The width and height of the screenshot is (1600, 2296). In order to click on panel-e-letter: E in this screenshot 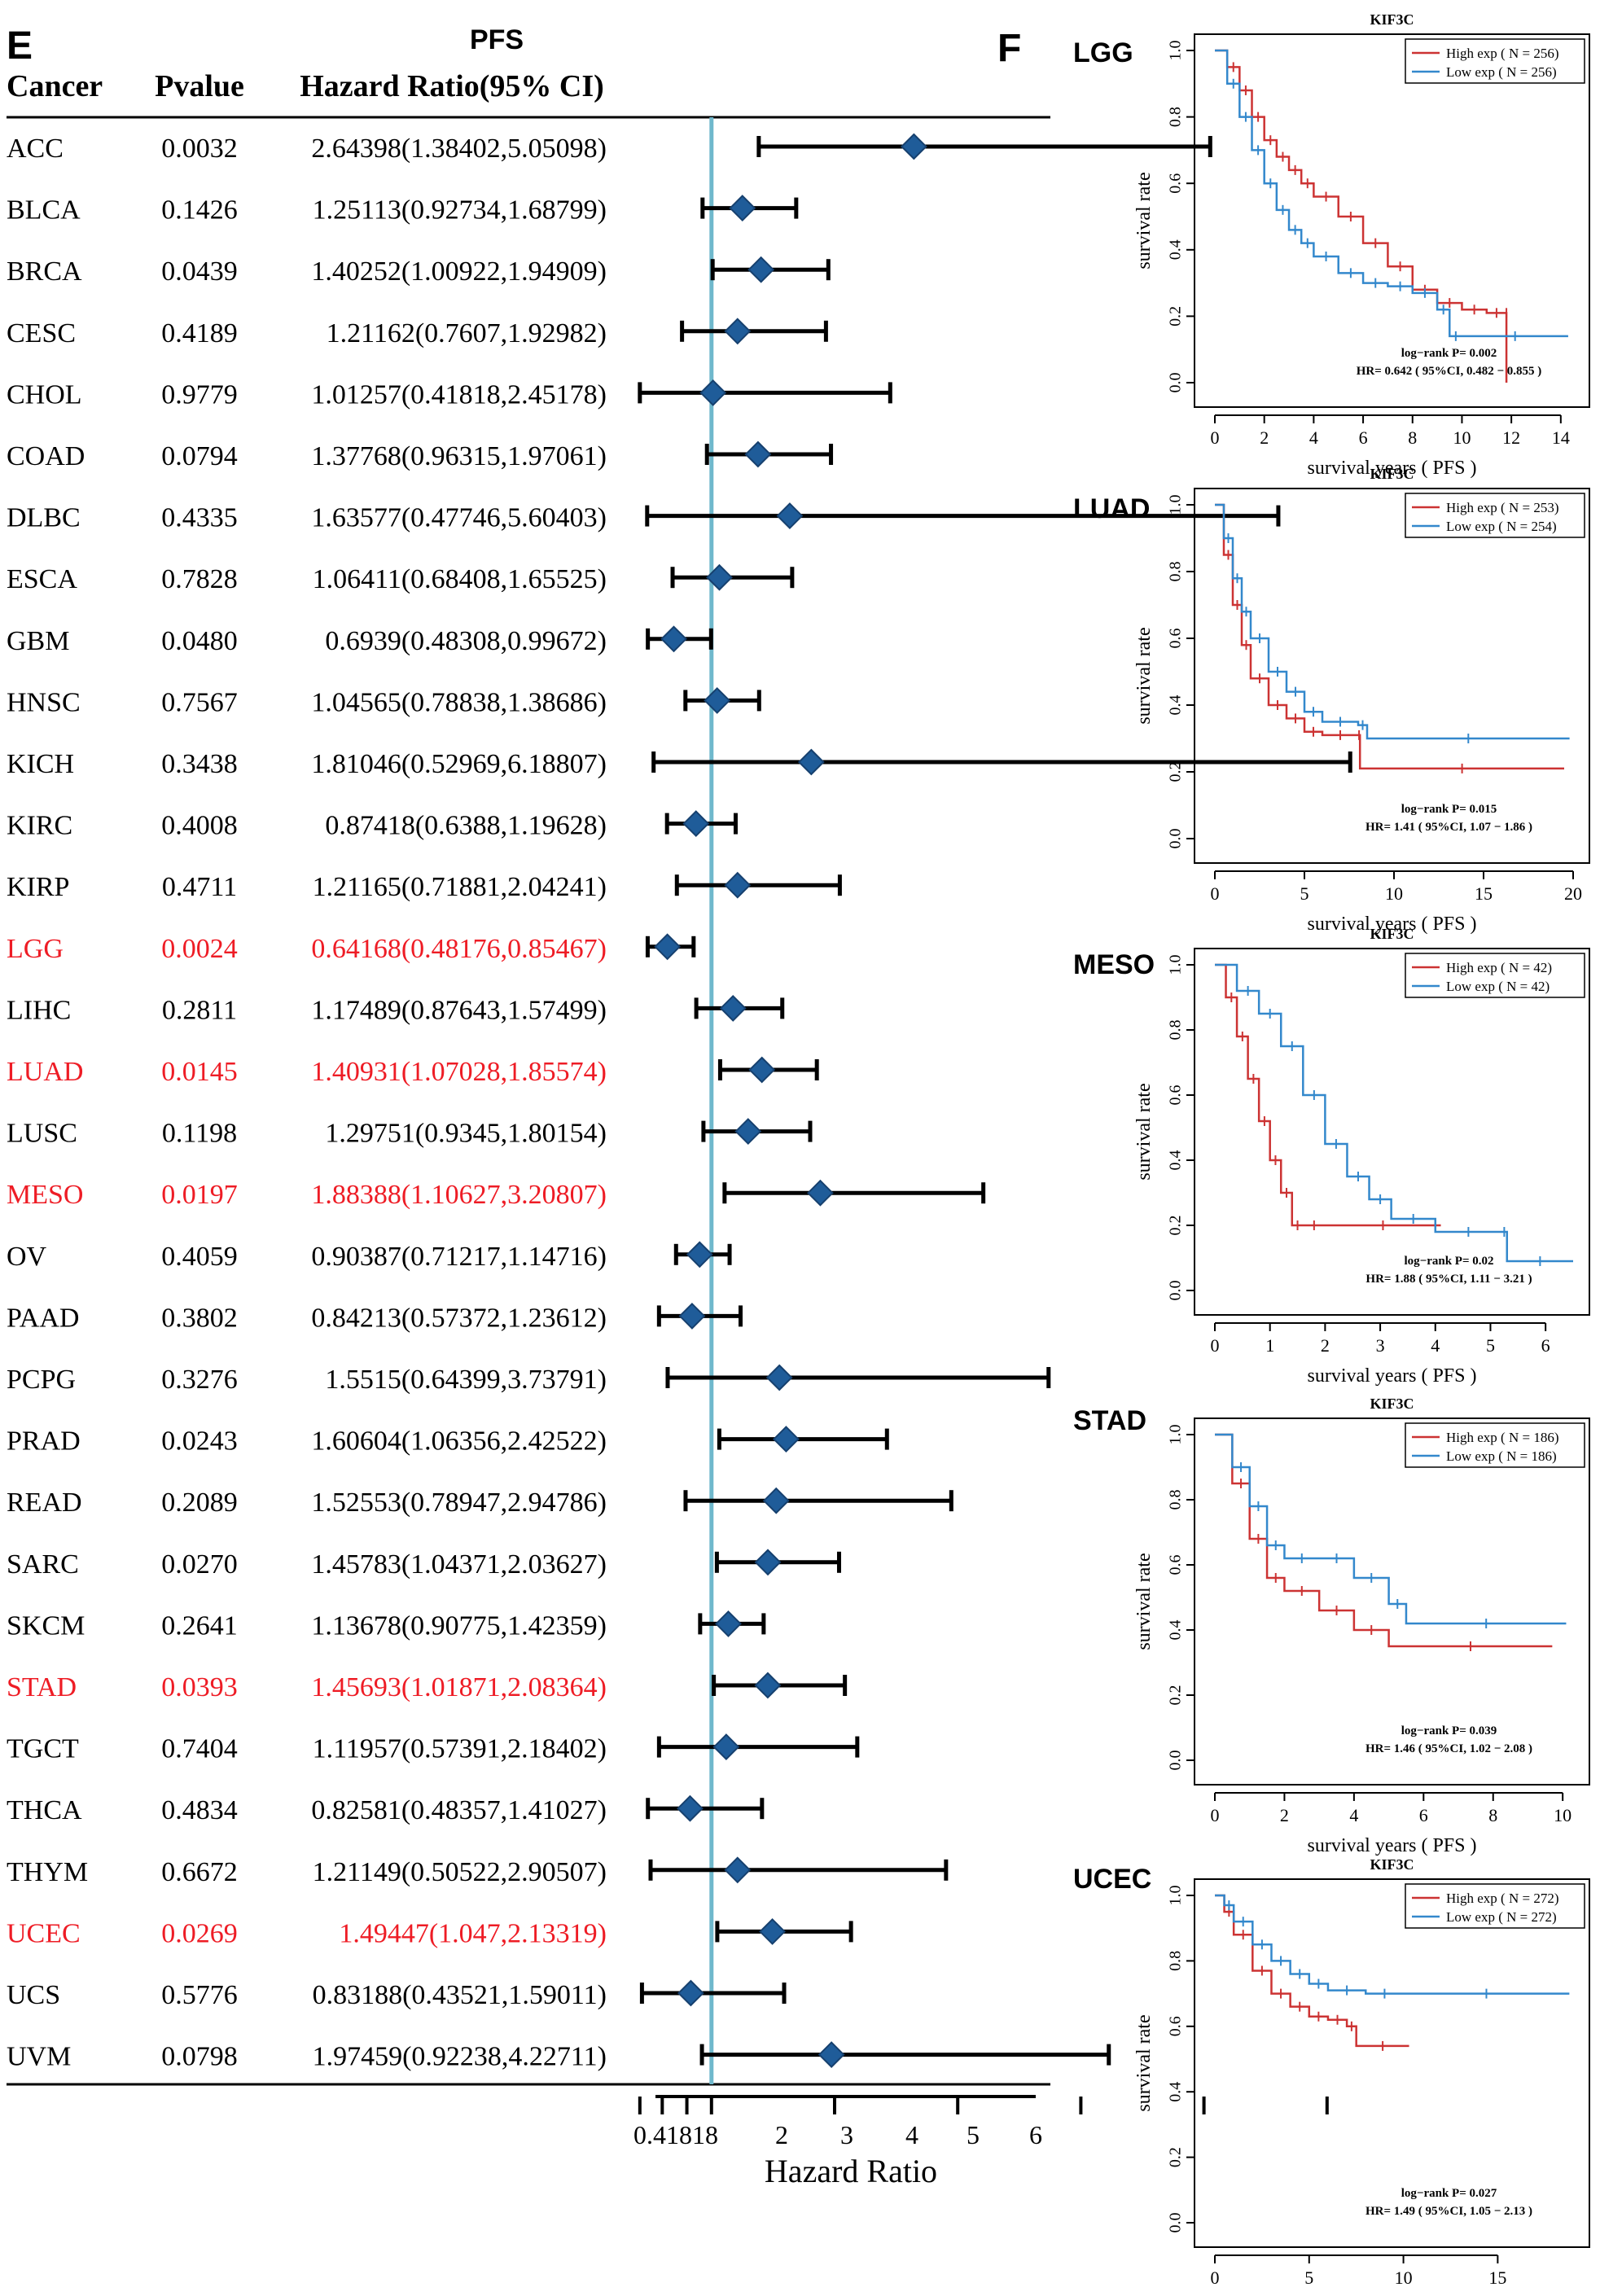, I will do `click(20, 46)`.